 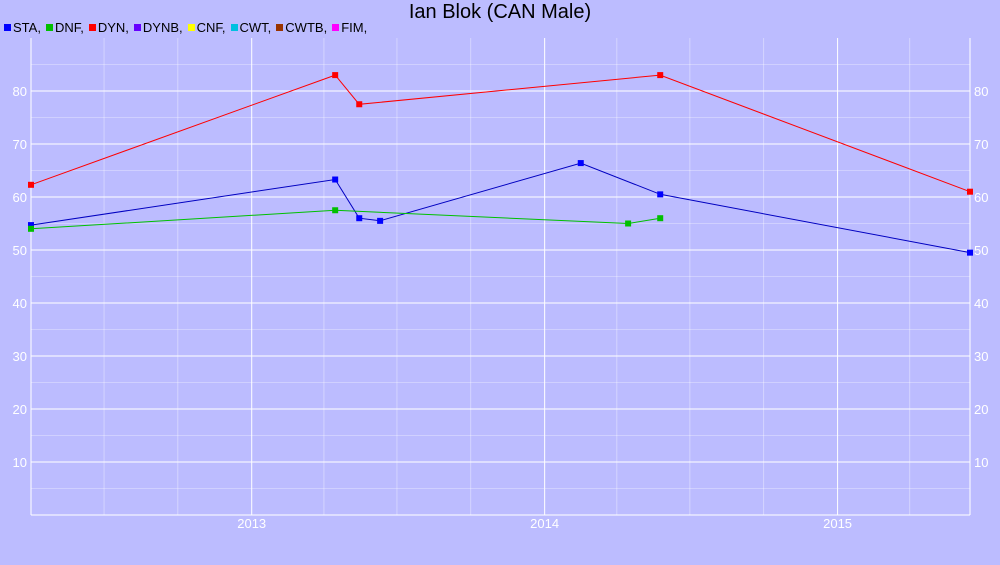 I want to click on y-tick-label-left: 40, so click(x=20, y=303).